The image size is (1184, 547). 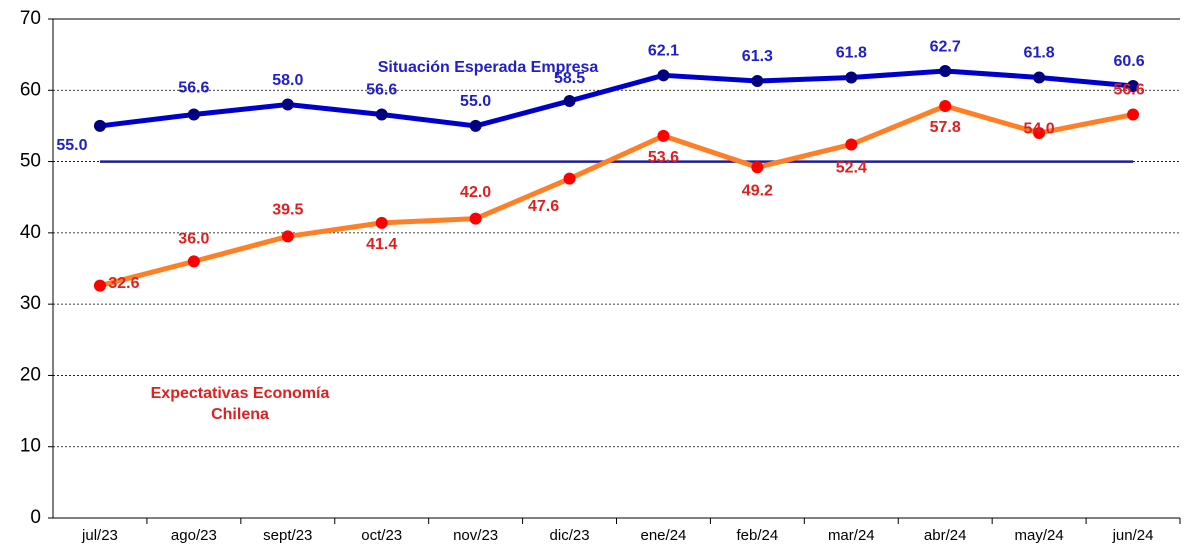 What do you see at coordinates (240, 404) in the screenshot?
I see `series-label: Expectativas Economía Chilena` at bounding box center [240, 404].